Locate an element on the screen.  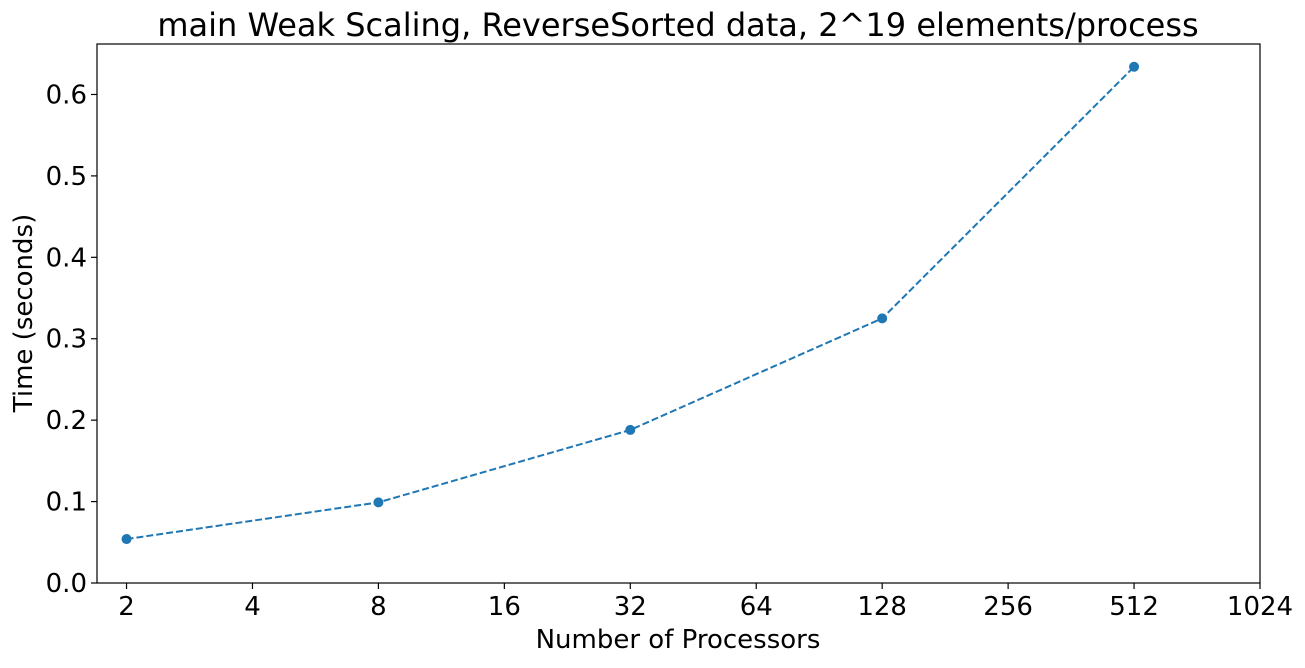
x-tick-label: 64 is located at coordinates (756, 607).